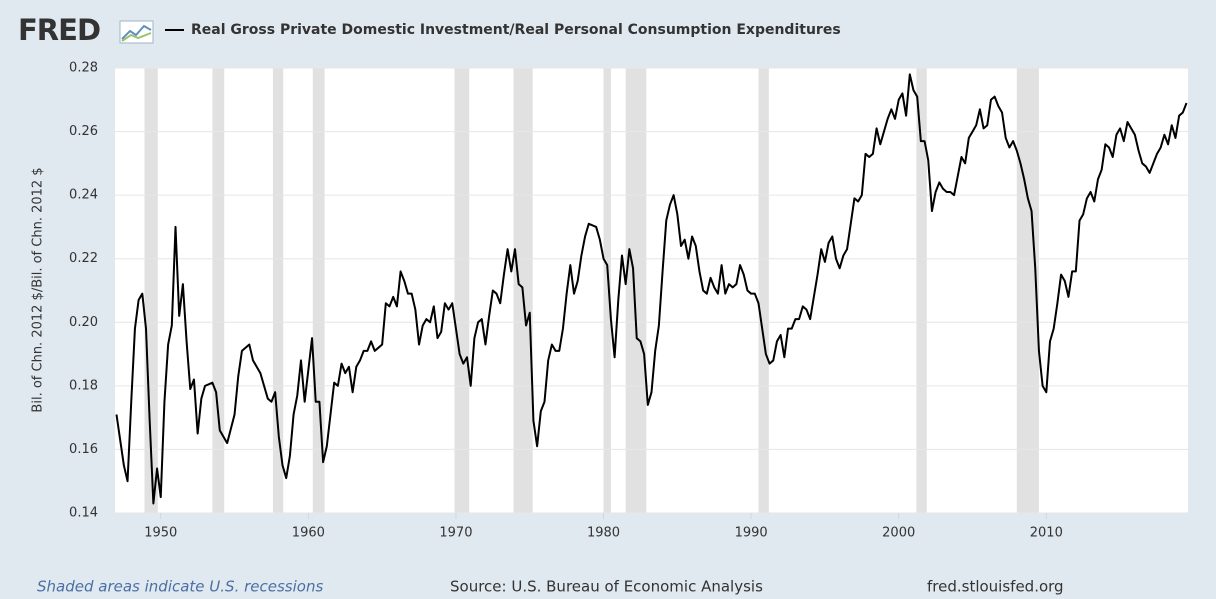 The image size is (1216, 599). What do you see at coordinates (83, 513) in the screenshot?
I see `y-tick-label: 0.14` at bounding box center [83, 513].